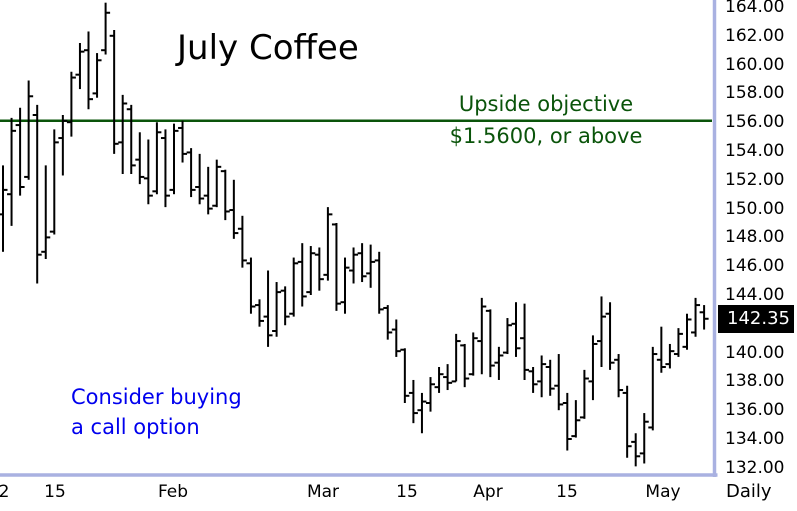 The image size is (797, 511). What do you see at coordinates (755, 266) in the screenshot?
I see `y-axis-label: 146.00` at bounding box center [755, 266].